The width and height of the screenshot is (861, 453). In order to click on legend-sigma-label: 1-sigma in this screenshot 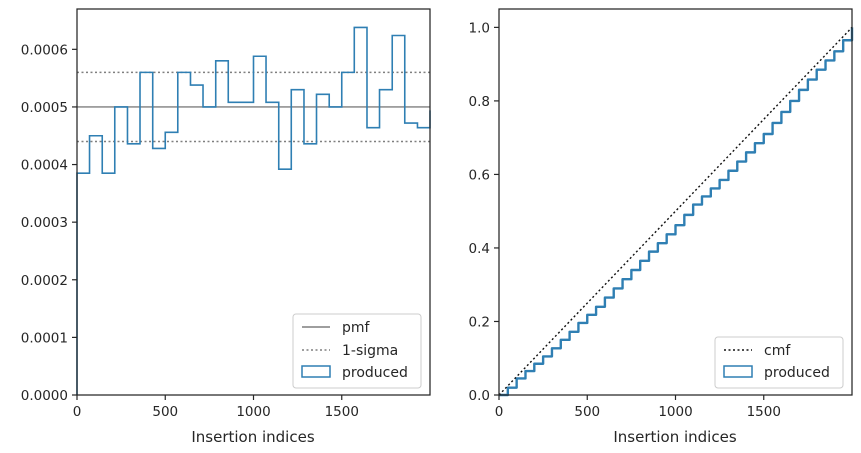, I will do `click(370, 351)`.